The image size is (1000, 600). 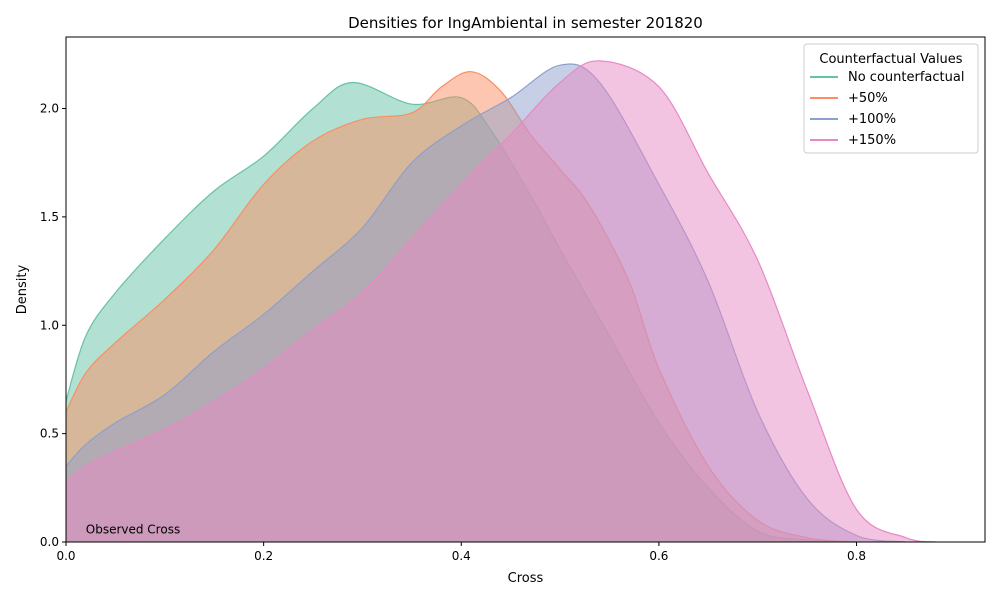 I want to click on y-axis-label: Density, so click(x=22, y=289).